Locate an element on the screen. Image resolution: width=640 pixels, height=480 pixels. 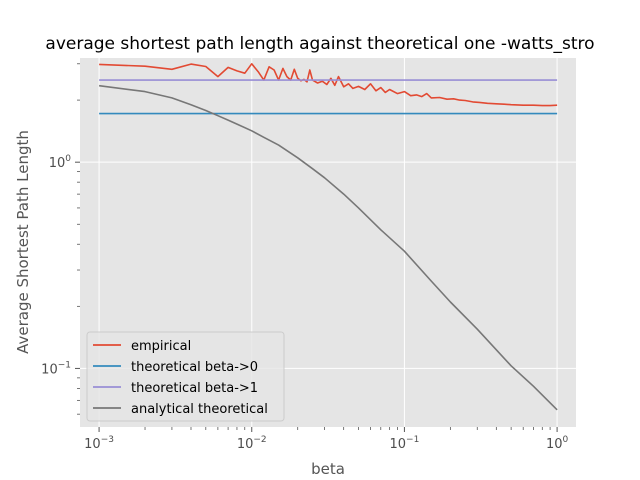
legend-box is located at coordinates (185, 376).